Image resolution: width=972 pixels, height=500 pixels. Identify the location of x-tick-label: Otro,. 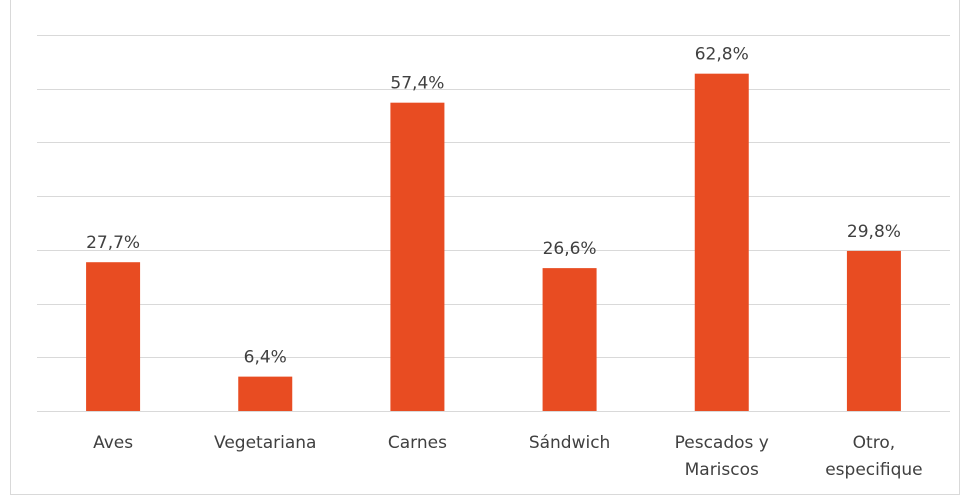
(874, 443).